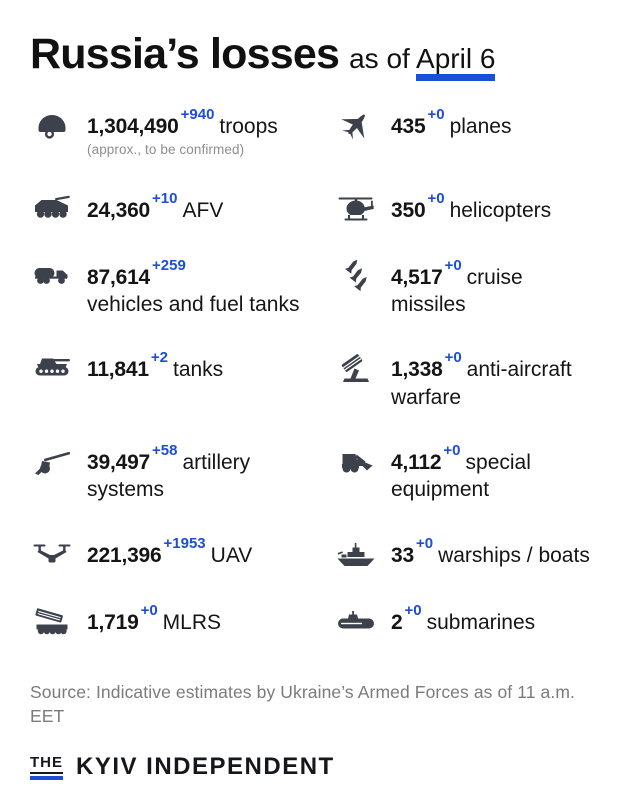 The image size is (640, 800). Describe the element at coordinates (46, 764) in the screenshot. I see `logo-the: THE` at that location.